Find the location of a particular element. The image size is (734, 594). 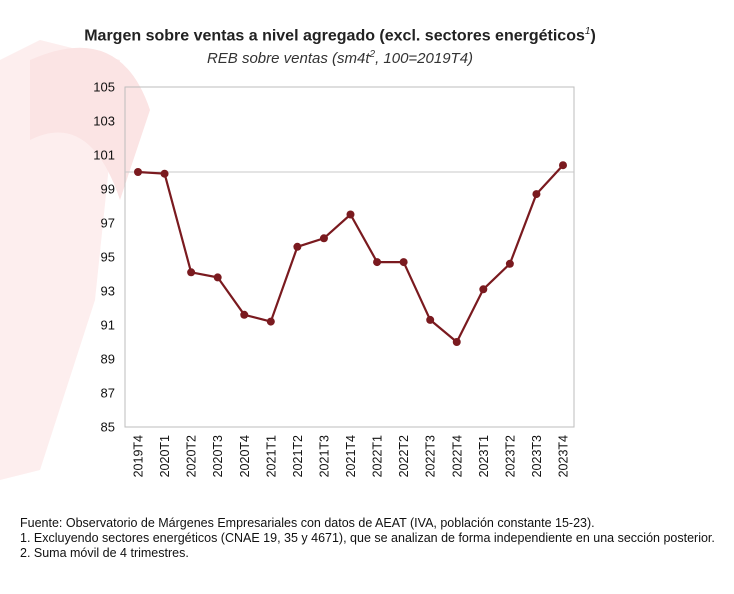

data-point-2020T1 is located at coordinates (164, 173).